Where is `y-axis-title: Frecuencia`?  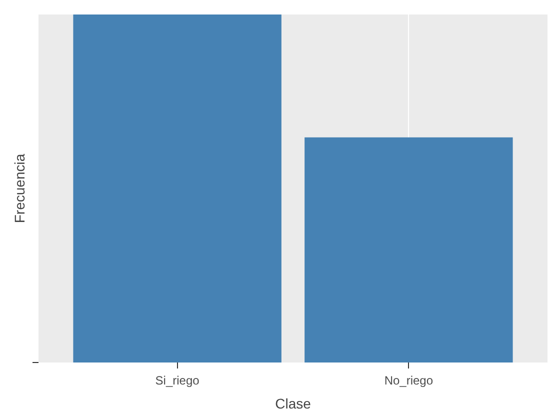
y-axis-title: Frecuencia is located at coordinates (20, 189).